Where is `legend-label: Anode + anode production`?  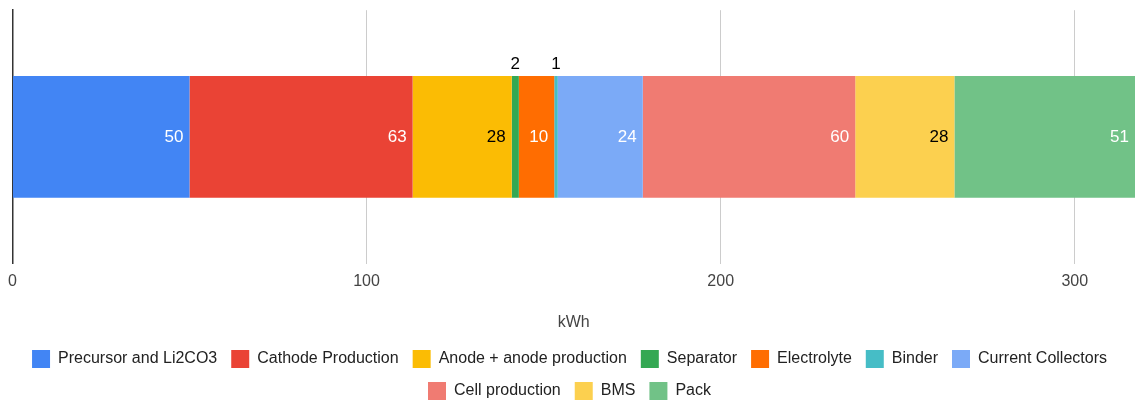
legend-label: Anode + anode production is located at coordinates (532, 358).